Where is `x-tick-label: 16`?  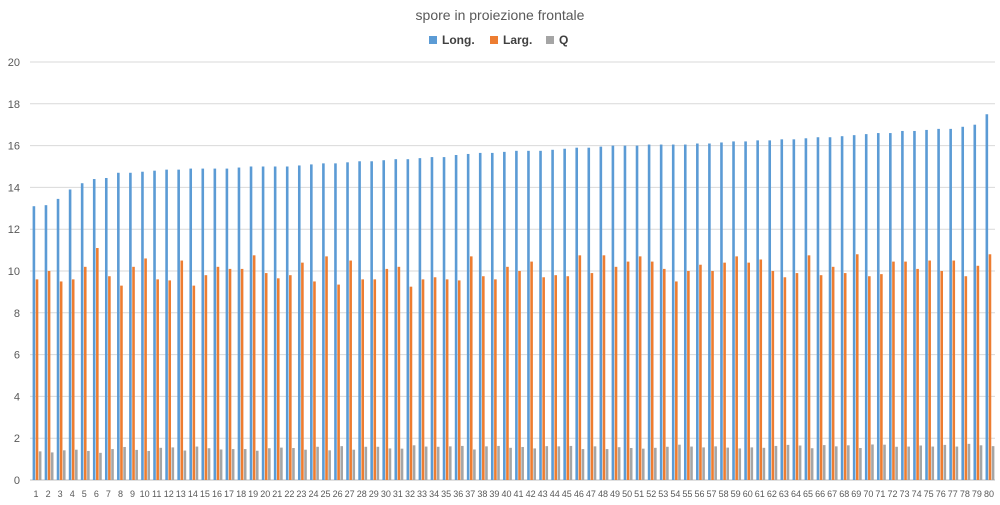 x-tick-label: 16 is located at coordinates (217, 494).